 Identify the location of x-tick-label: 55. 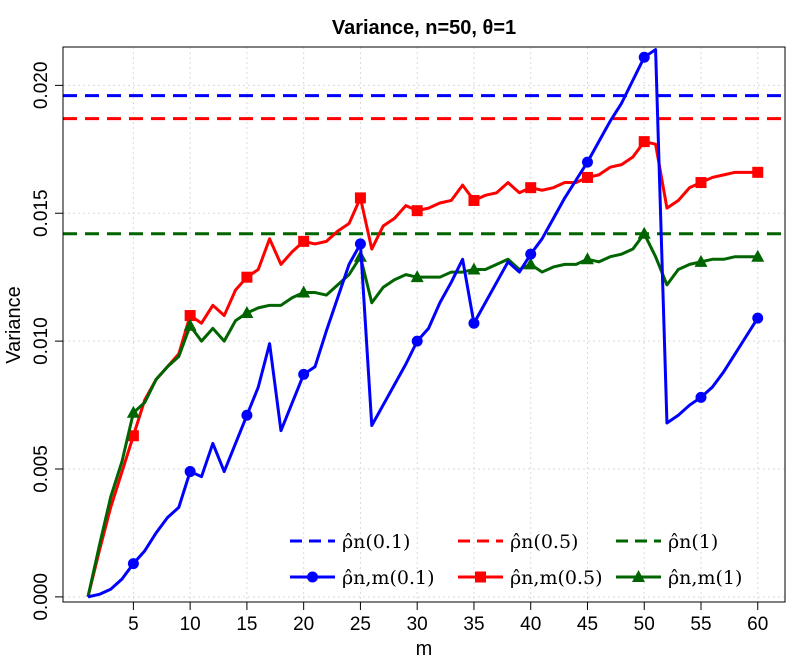
(700, 624).